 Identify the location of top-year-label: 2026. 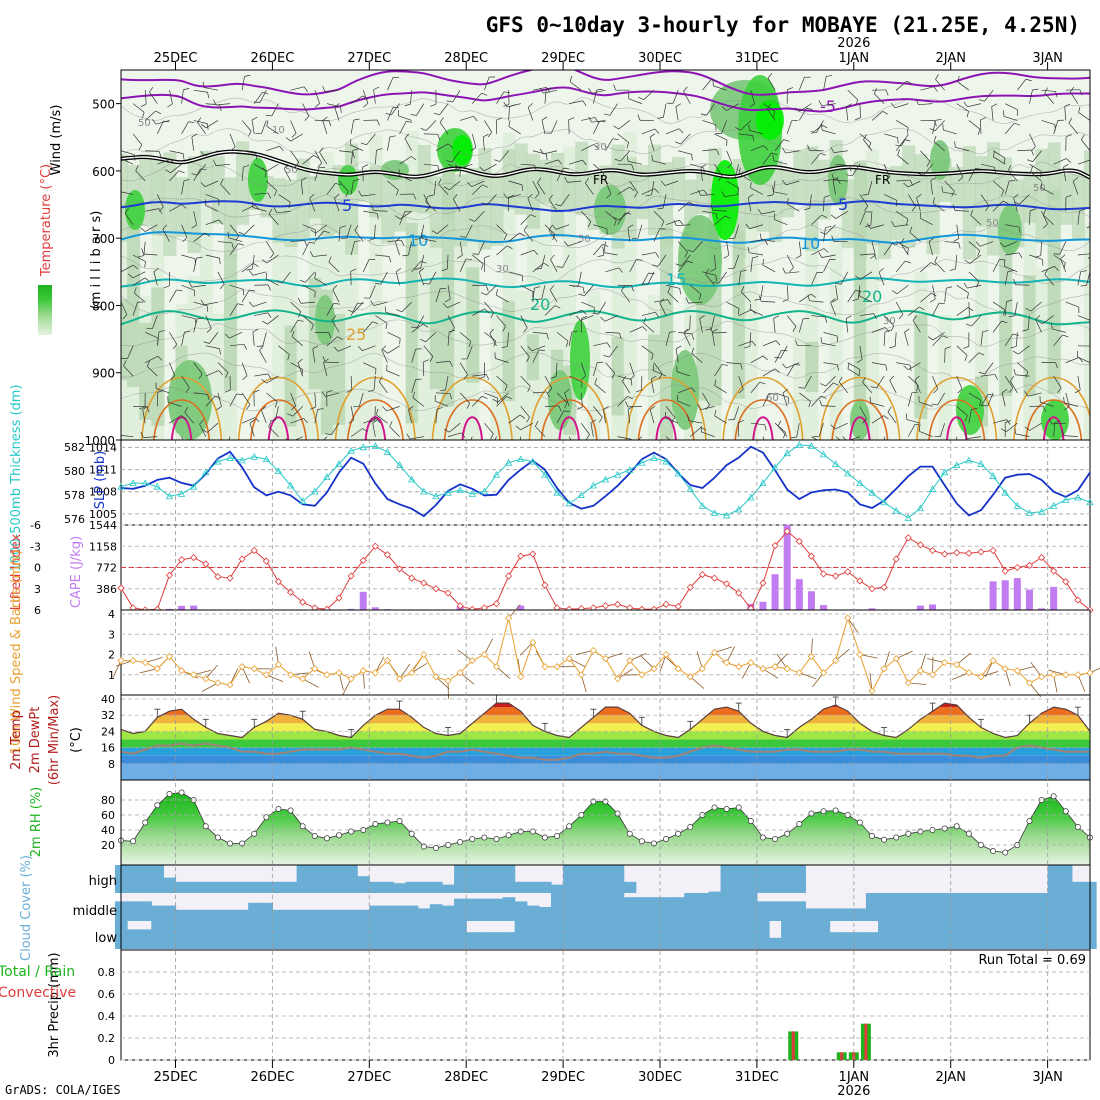
(853, 43).